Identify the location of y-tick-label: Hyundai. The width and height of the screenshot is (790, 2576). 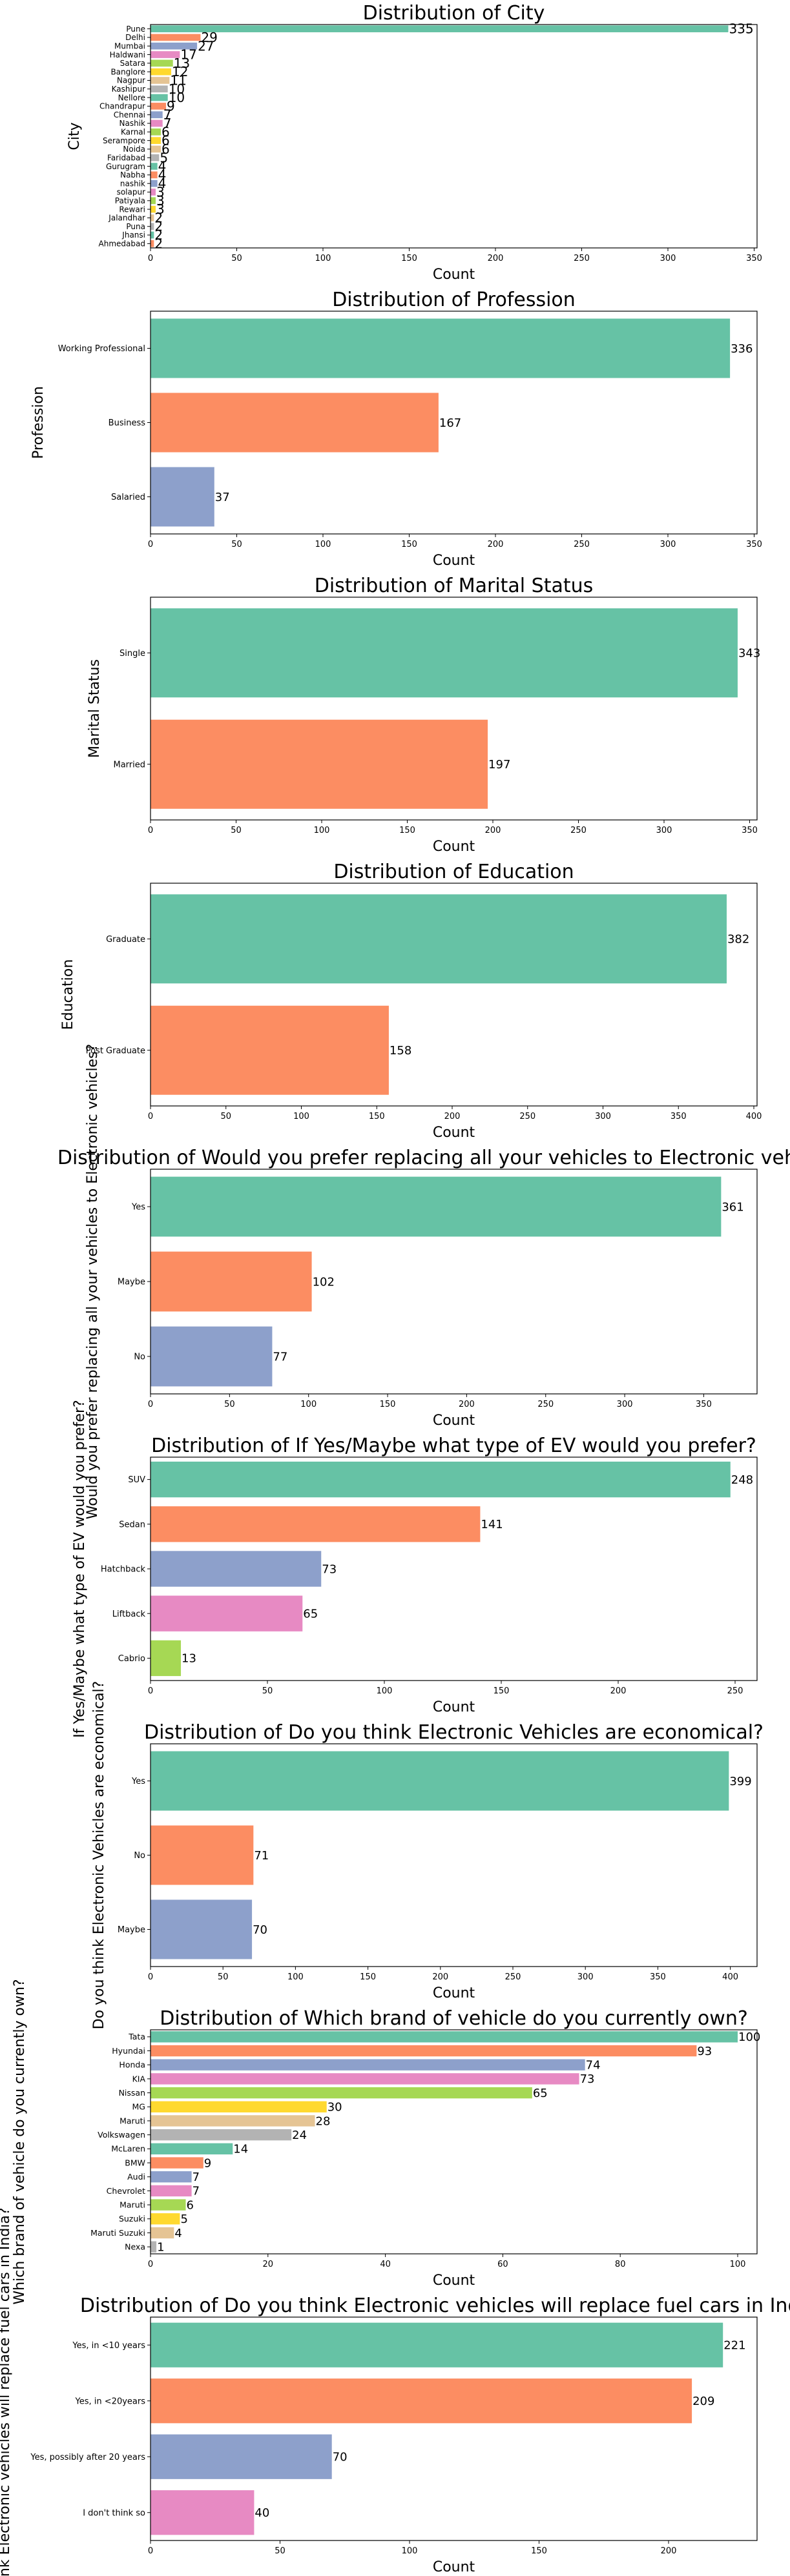
(128, 2051).